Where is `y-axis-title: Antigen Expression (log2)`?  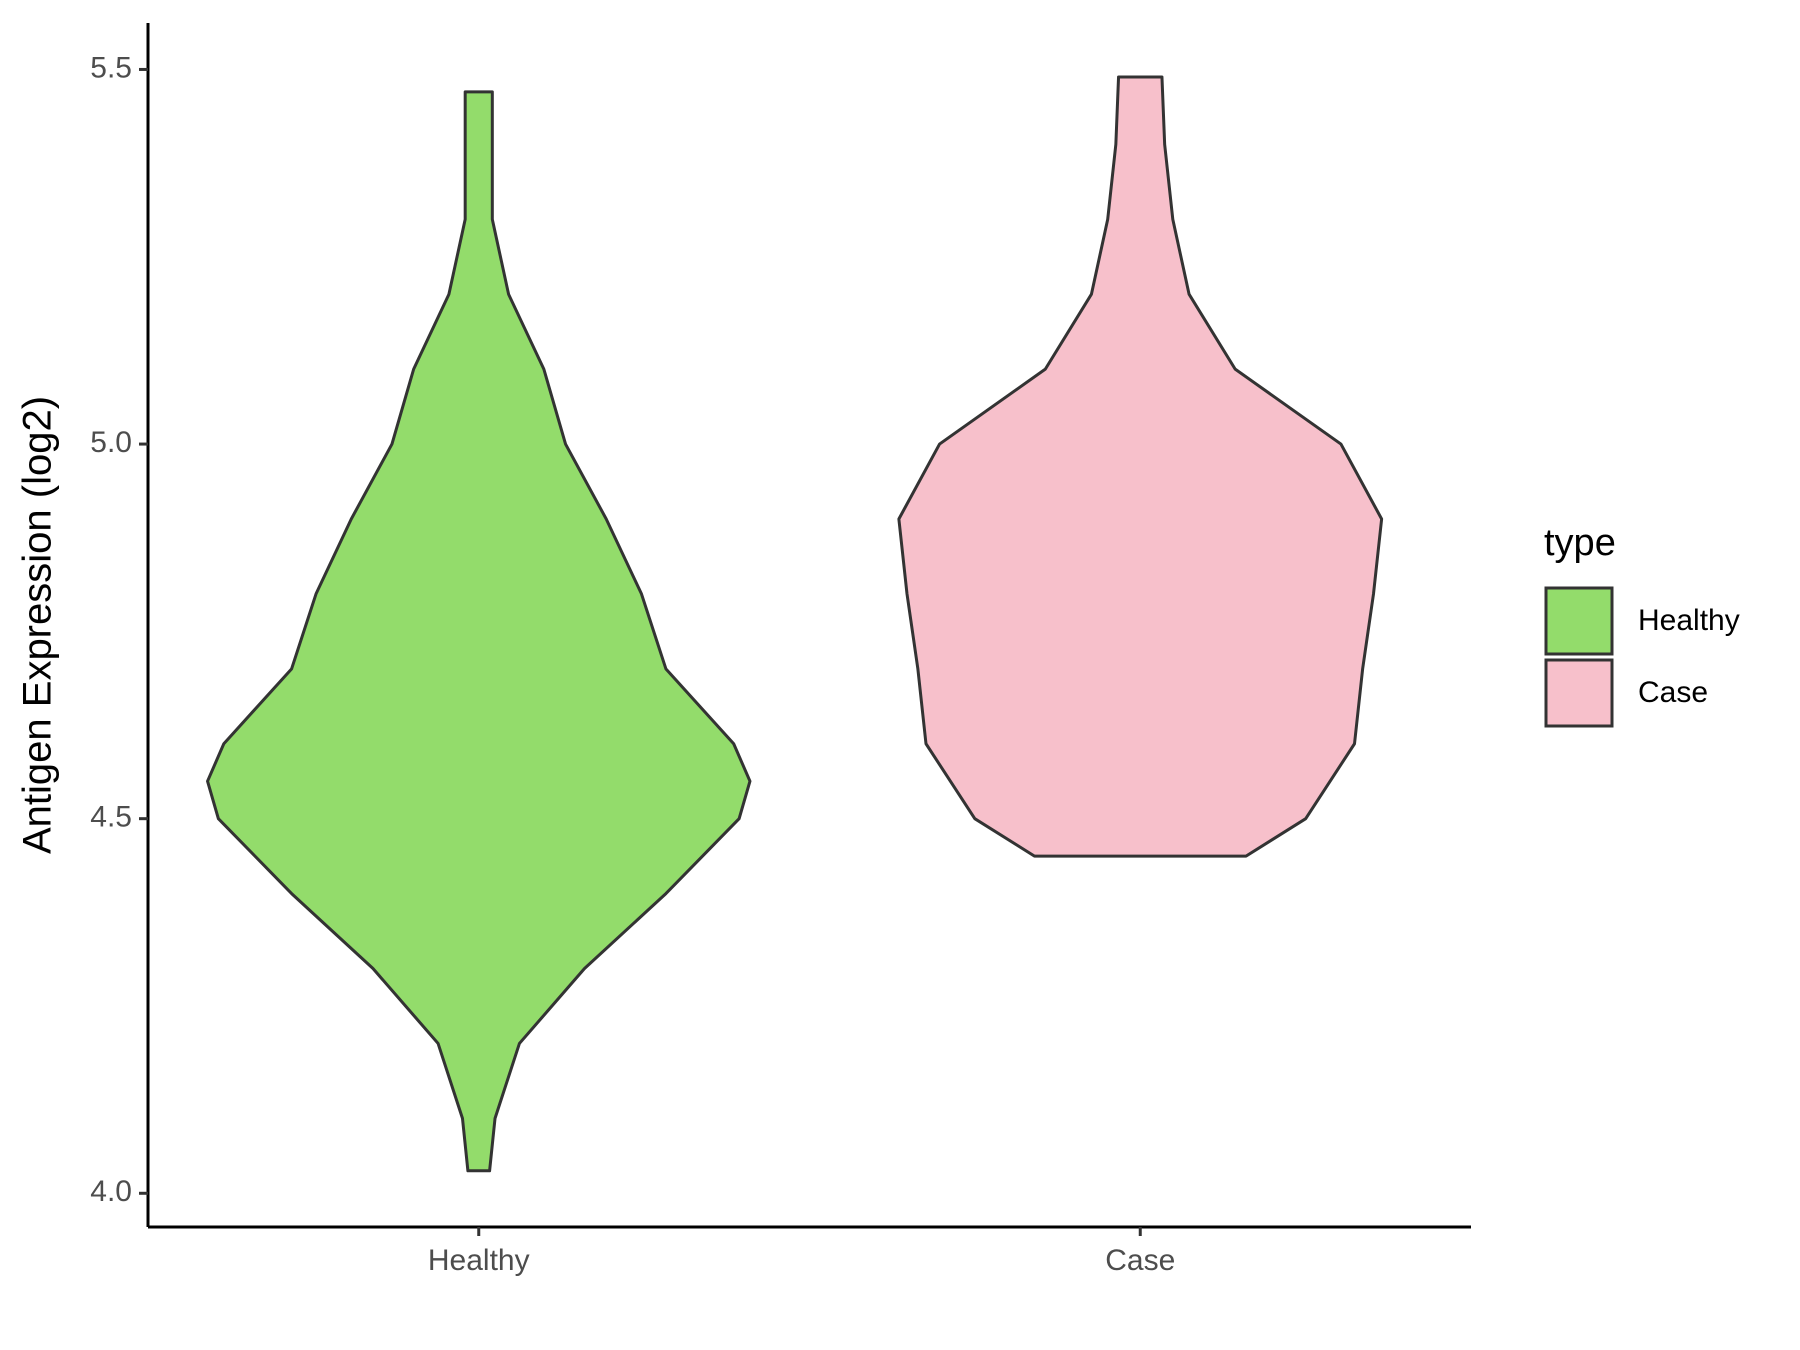
y-axis-title: Antigen Expression (log2) is located at coordinates (38, 625).